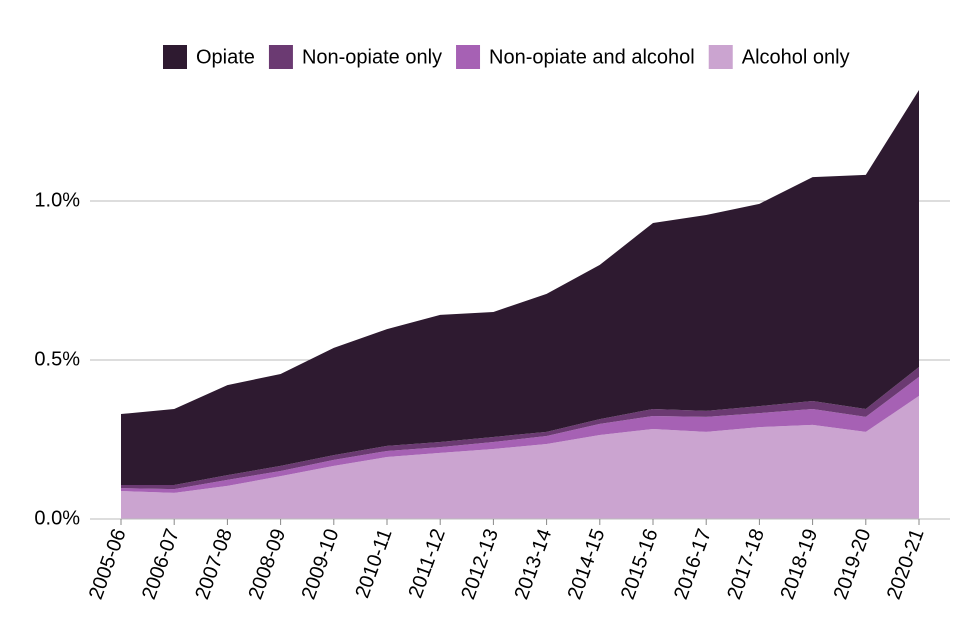 The image size is (960, 640). Describe the element at coordinates (225, 57) in the screenshot. I see `legend-label: Opiate` at that location.